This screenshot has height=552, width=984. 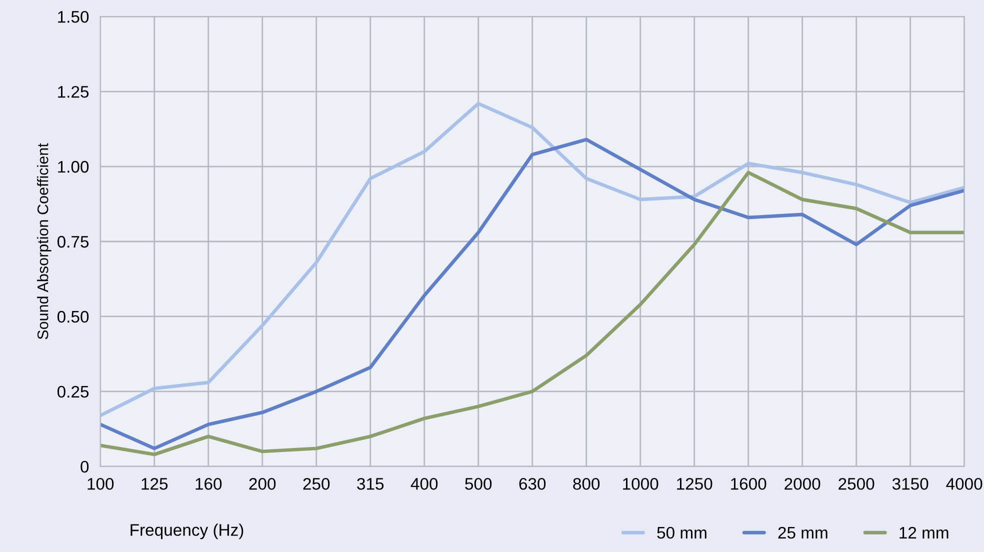 What do you see at coordinates (370, 484) in the screenshot?
I see `x-tick-label: 315` at bounding box center [370, 484].